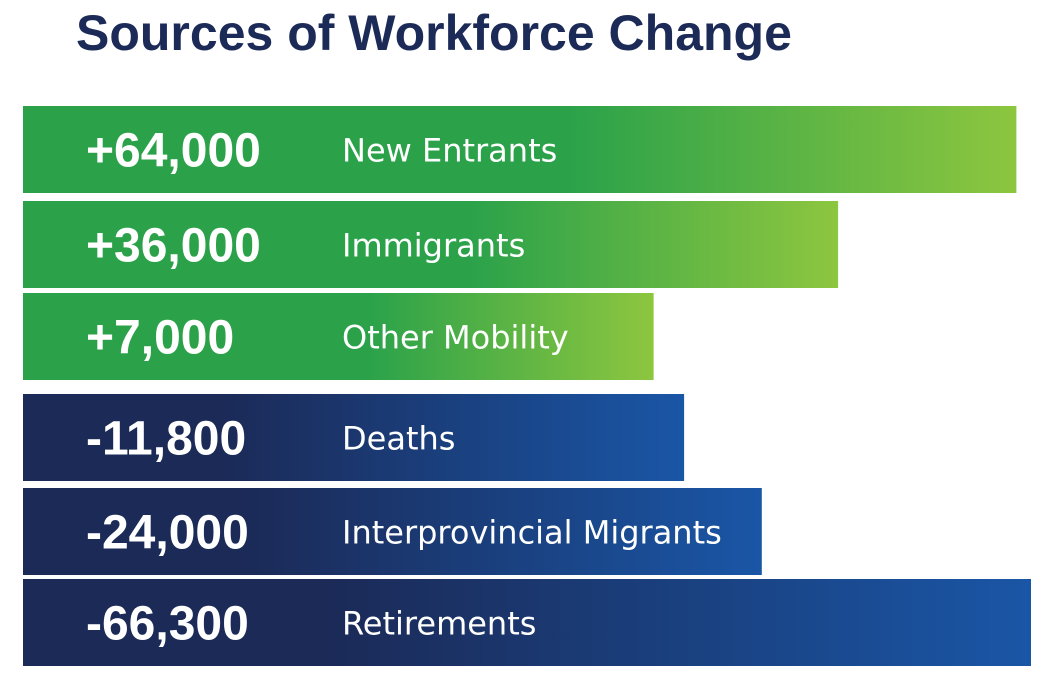 Image resolution: width=1050 pixels, height=675 pixels. Describe the element at coordinates (433, 246) in the screenshot. I see `bar-category-label: Immigrants` at that location.